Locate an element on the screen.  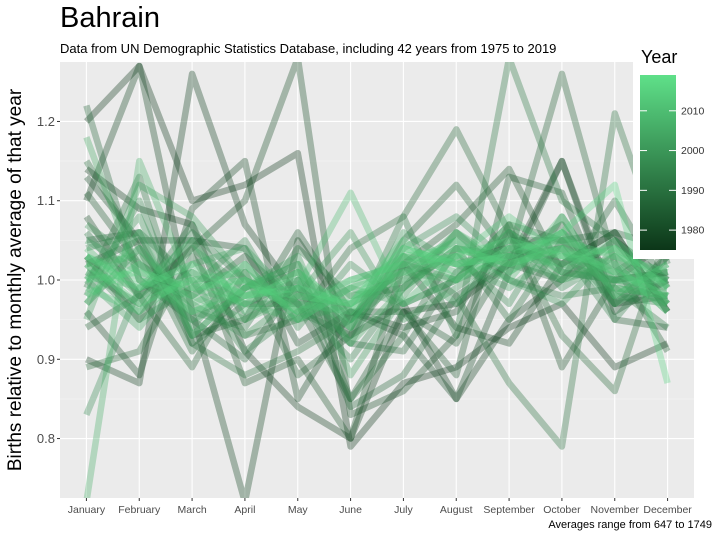
legend-tick-label: 1980 is located at coordinates (693, 231).